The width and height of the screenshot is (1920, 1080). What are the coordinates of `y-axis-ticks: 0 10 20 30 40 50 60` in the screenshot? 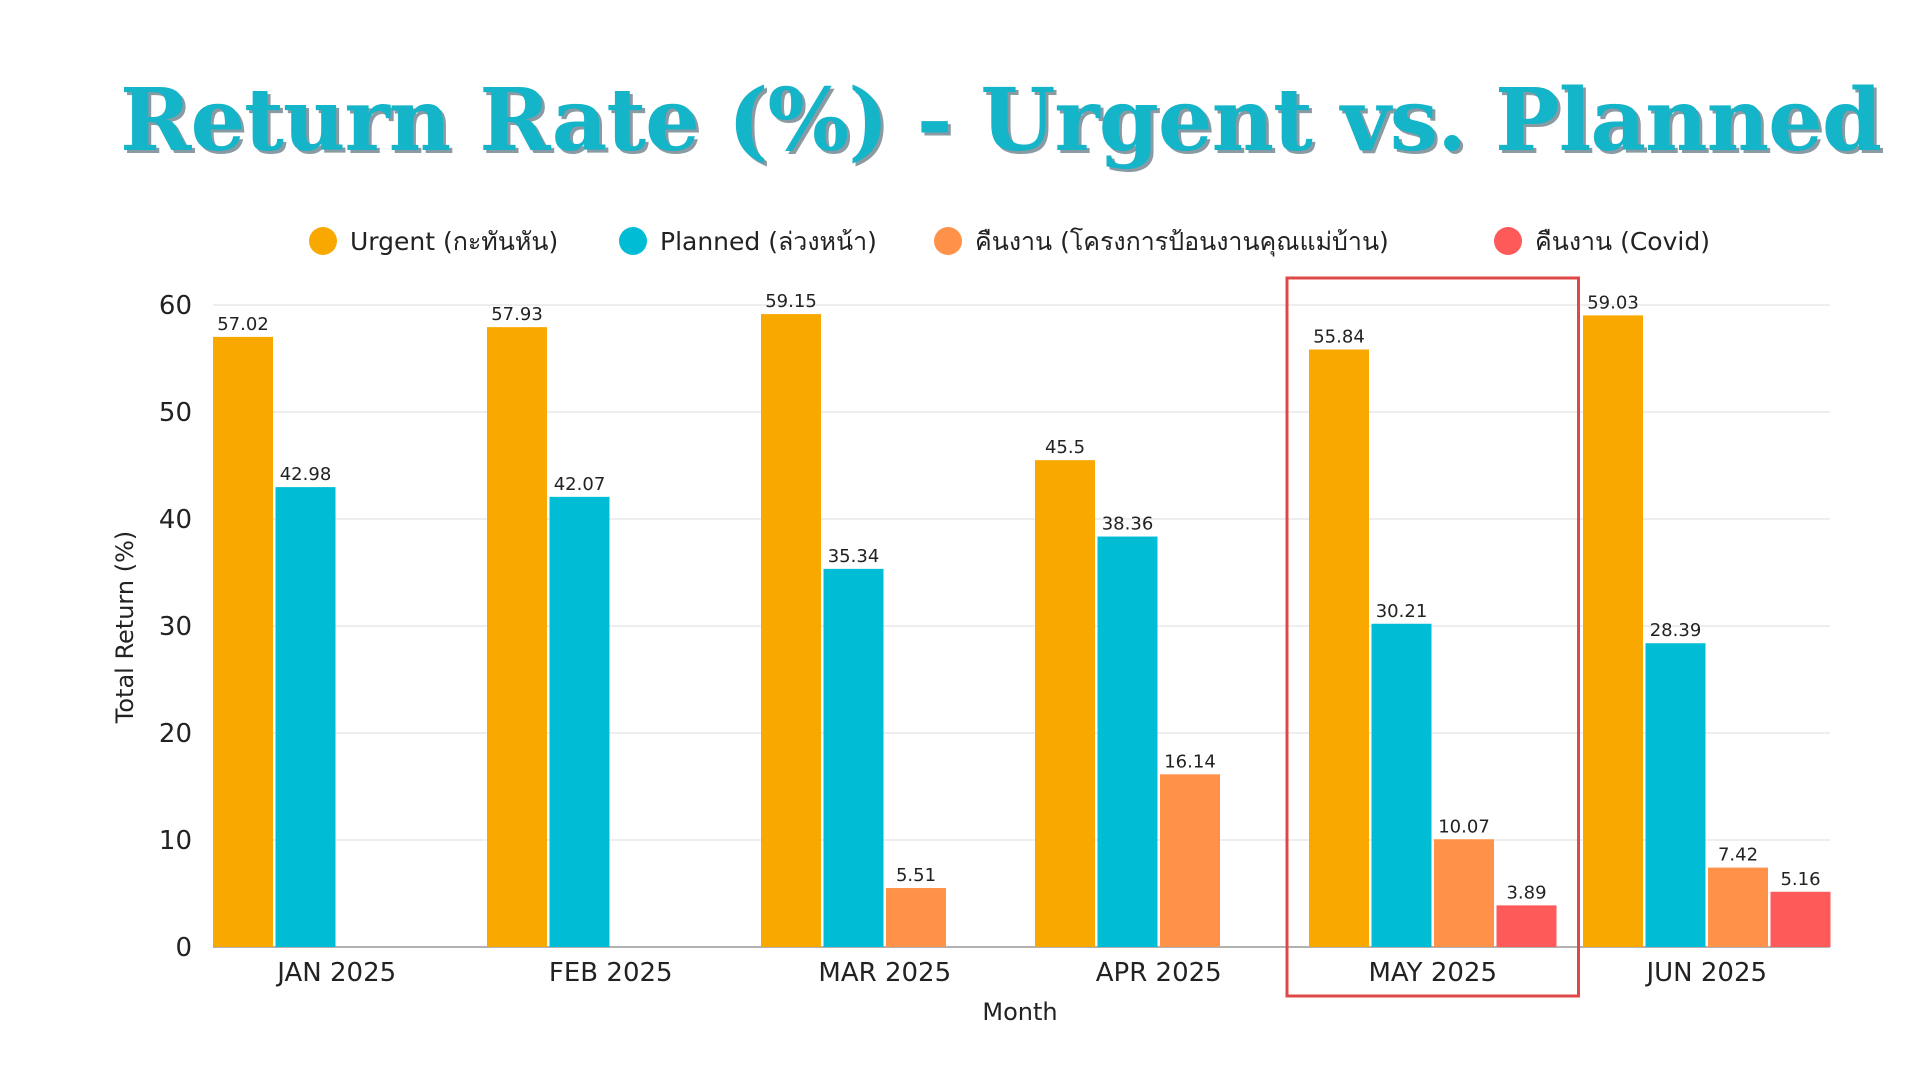 It's located at (175, 627).